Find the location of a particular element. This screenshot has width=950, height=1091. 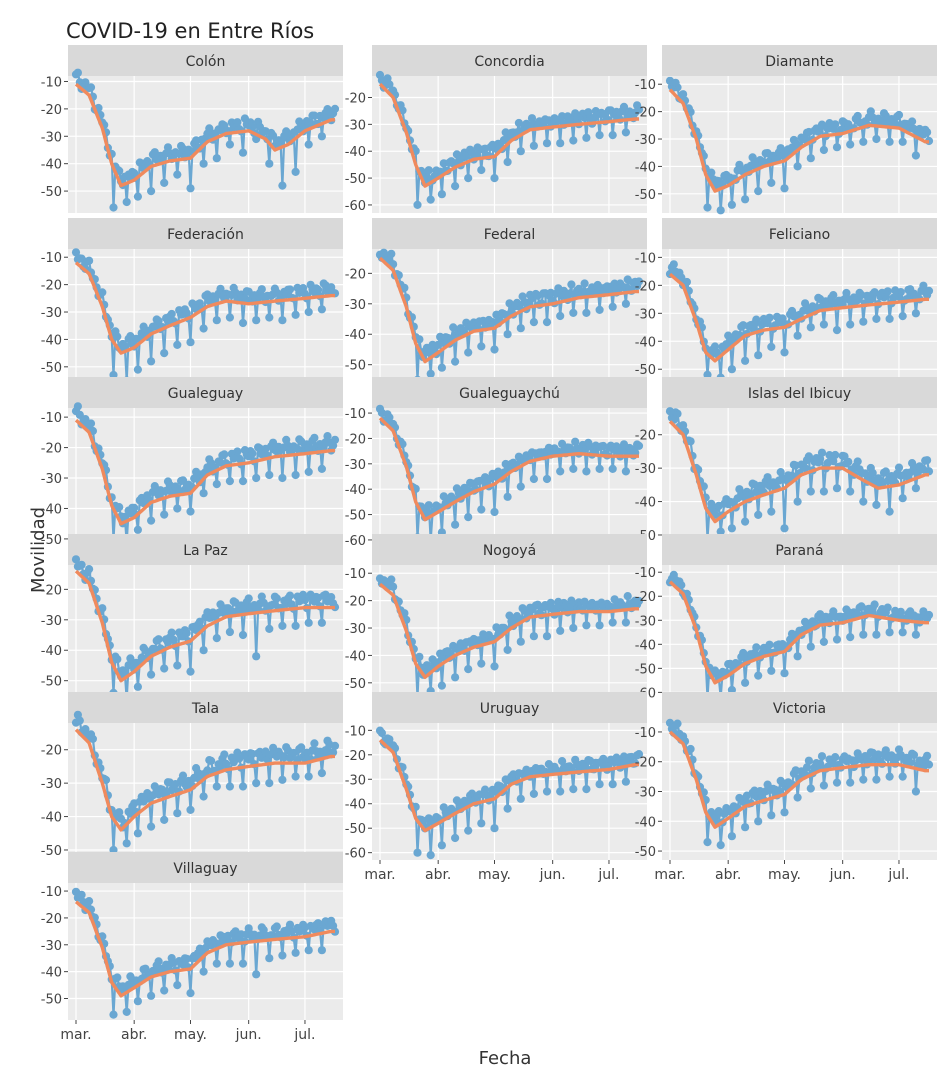

data-point is located at coordinates (76, 252).